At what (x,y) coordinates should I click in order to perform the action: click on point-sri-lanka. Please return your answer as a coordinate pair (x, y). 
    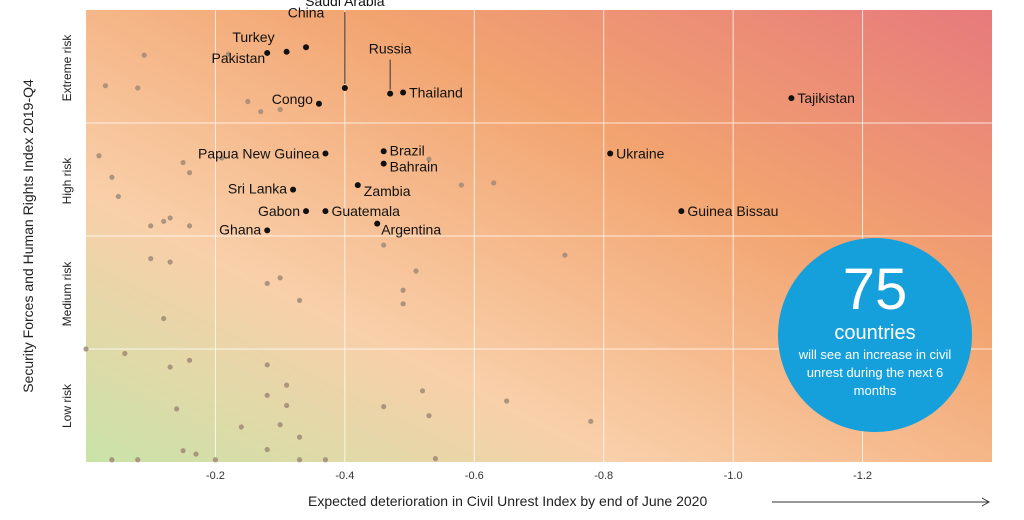
    Looking at the image, I should click on (293, 189).